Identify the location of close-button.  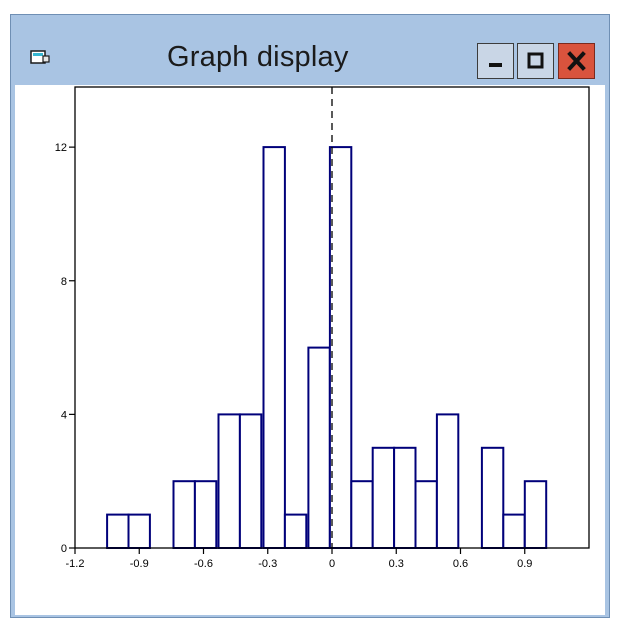
(576, 61).